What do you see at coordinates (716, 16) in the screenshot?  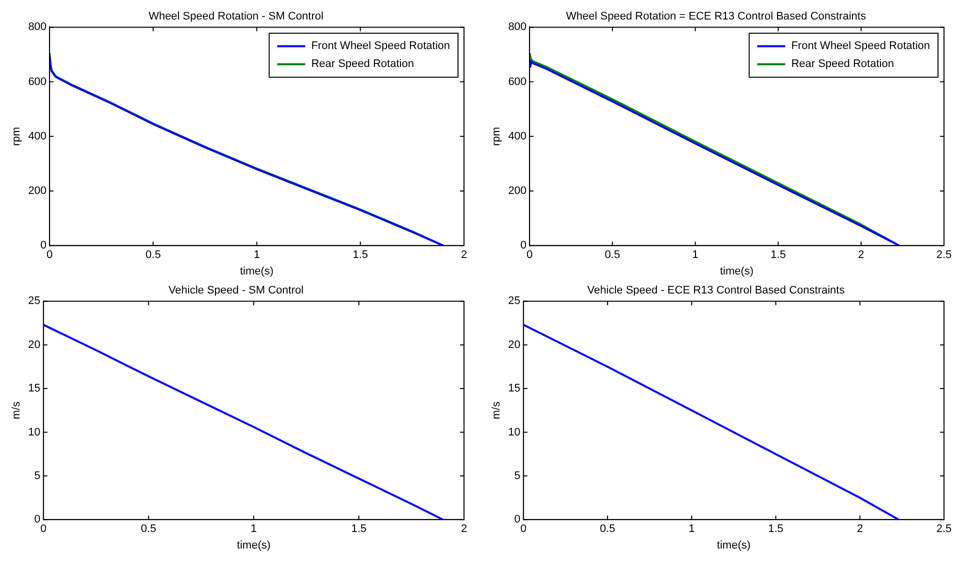 I see `chart-title: Wheel Speed Rotation = ECE R13 Control Based Constraints` at bounding box center [716, 16].